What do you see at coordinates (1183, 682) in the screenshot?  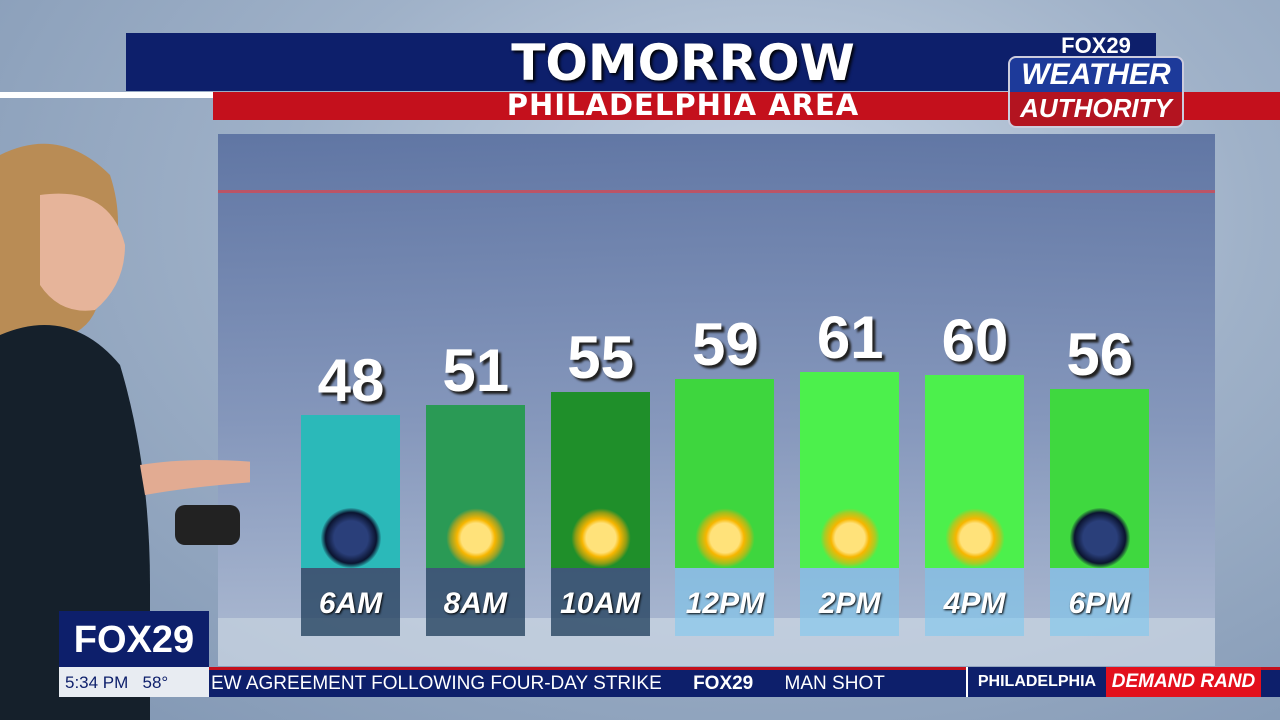 I see `promo-badge: DEMAND RAND` at bounding box center [1183, 682].